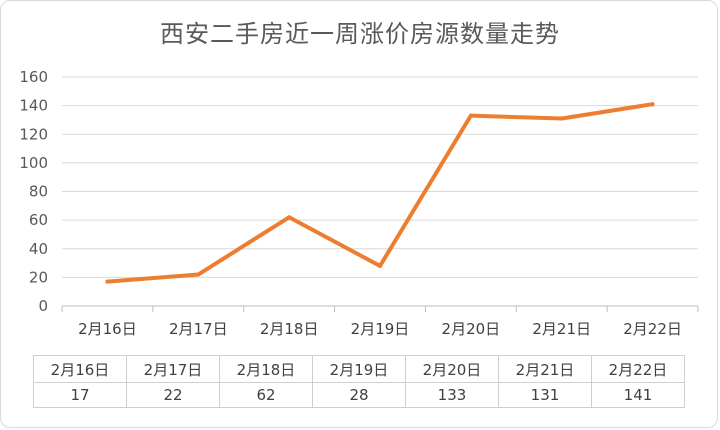  Describe the element at coordinates (452, 395) in the screenshot. I see `data-table-value: 133` at that location.